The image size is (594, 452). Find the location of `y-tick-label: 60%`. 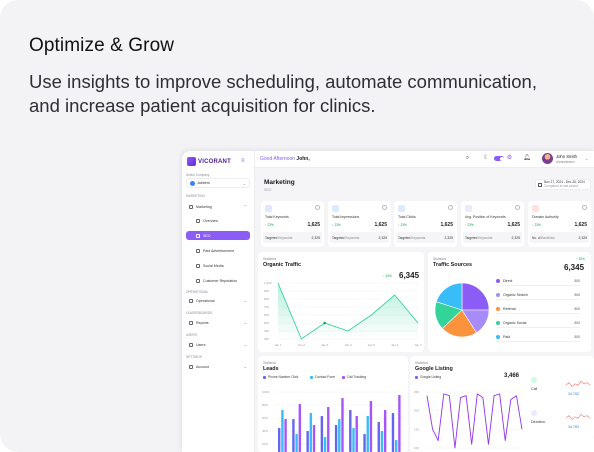

y-tick-label: 60% is located at coordinates (265, 418).